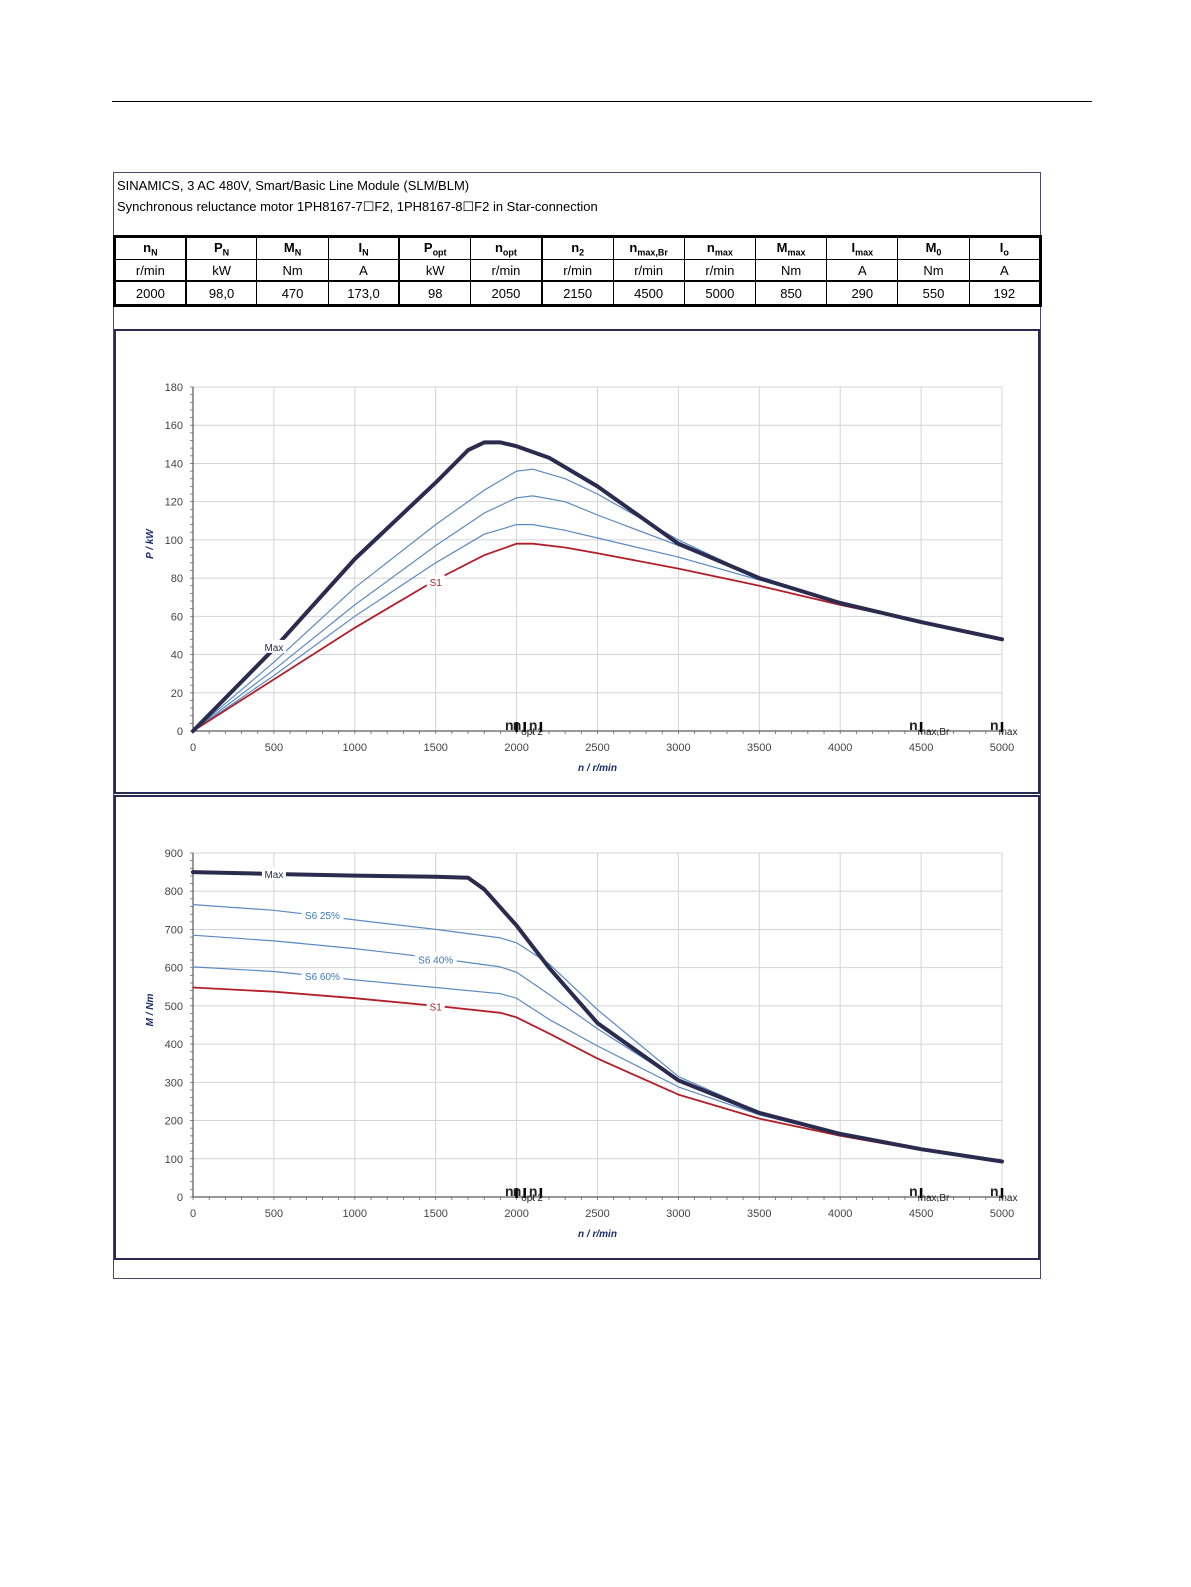  I want to click on spec-symbol-0: nN, so click(149, 247).